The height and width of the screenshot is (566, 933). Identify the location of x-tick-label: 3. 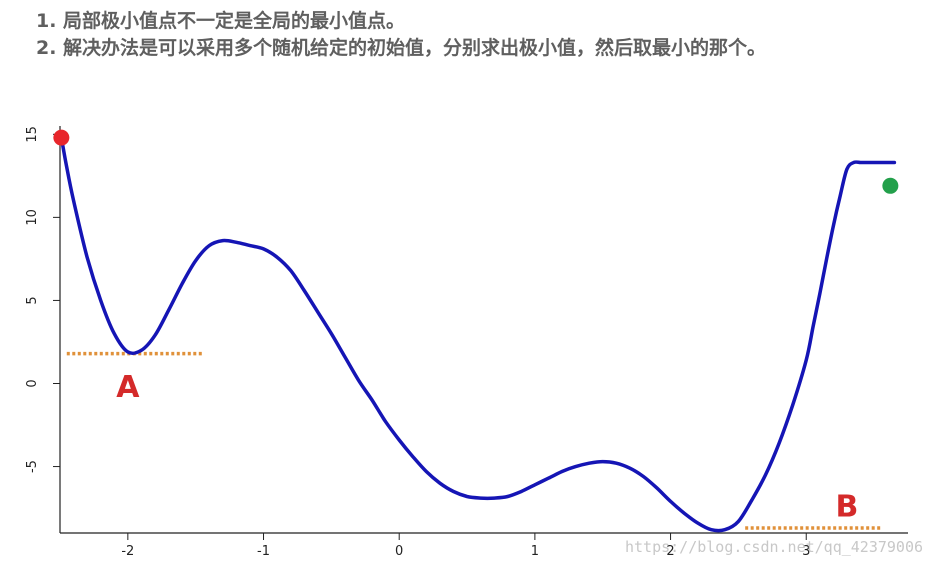
(806, 551).